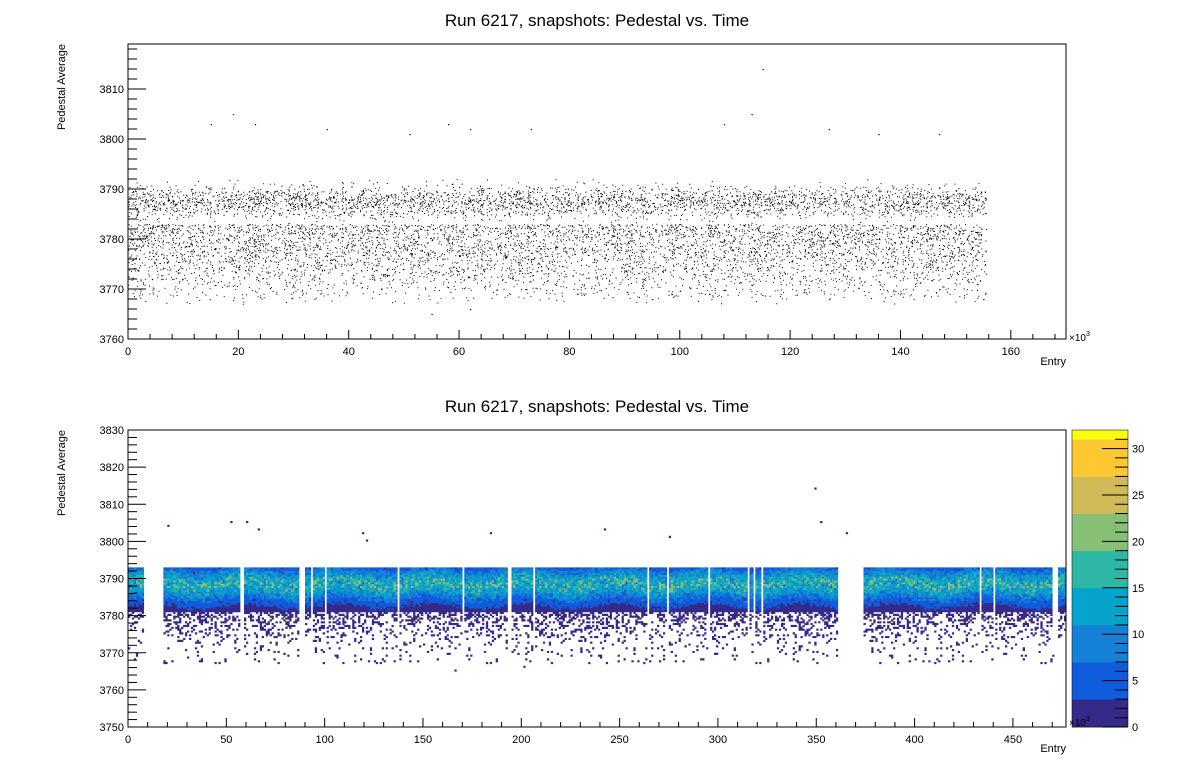 The image size is (1196, 772). Describe the element at coordinates (238, 352) in the screenshot. I see `x-tick-label: 20` at that location.